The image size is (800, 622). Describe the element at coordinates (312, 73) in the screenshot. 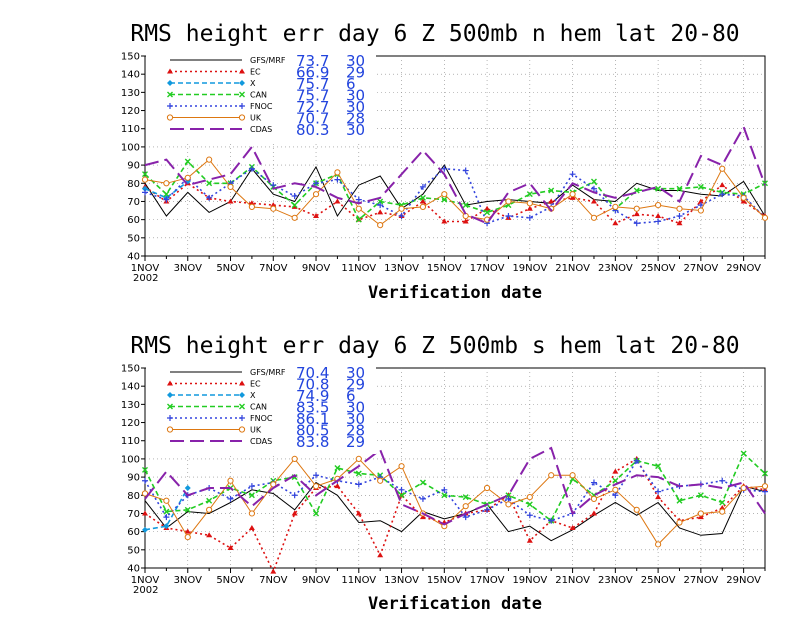

I see `legend-mean: 66.9` at that location.